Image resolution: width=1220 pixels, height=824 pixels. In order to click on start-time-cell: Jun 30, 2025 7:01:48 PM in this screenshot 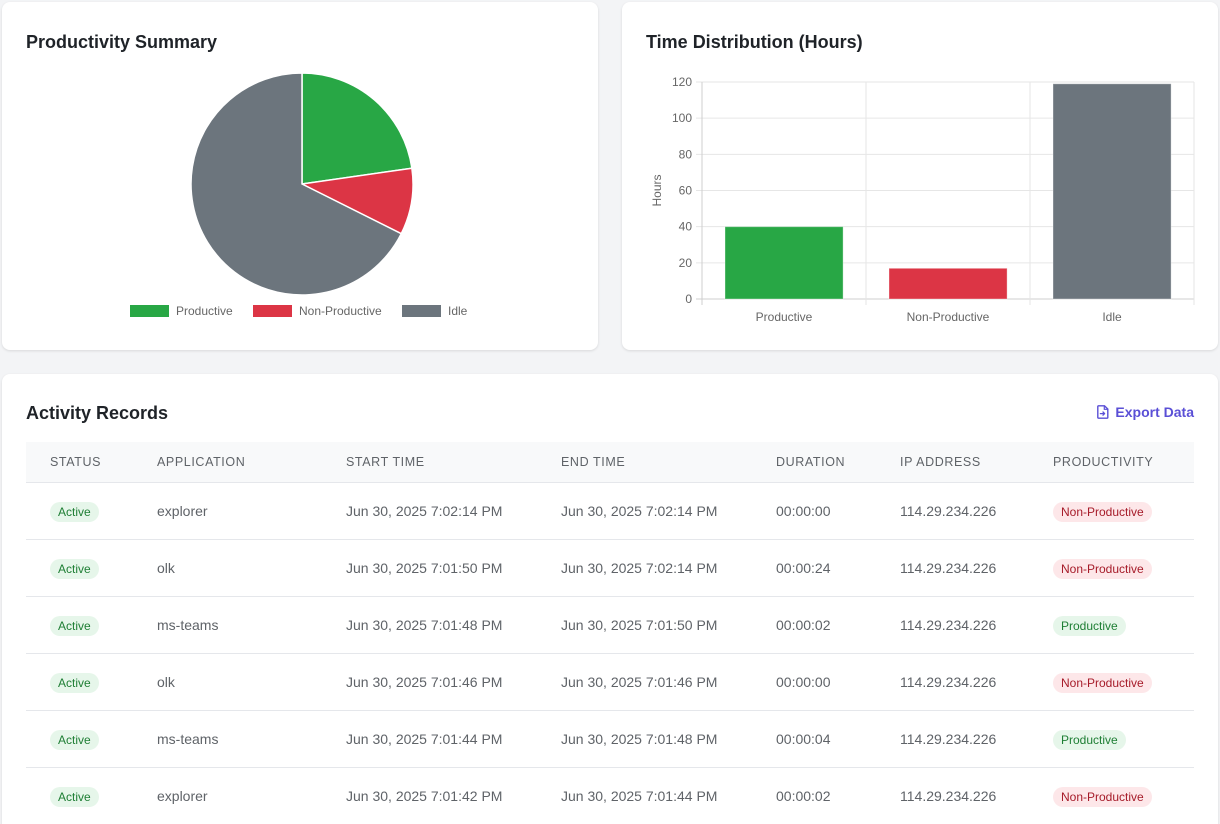, I will do `click(429, 625)`.